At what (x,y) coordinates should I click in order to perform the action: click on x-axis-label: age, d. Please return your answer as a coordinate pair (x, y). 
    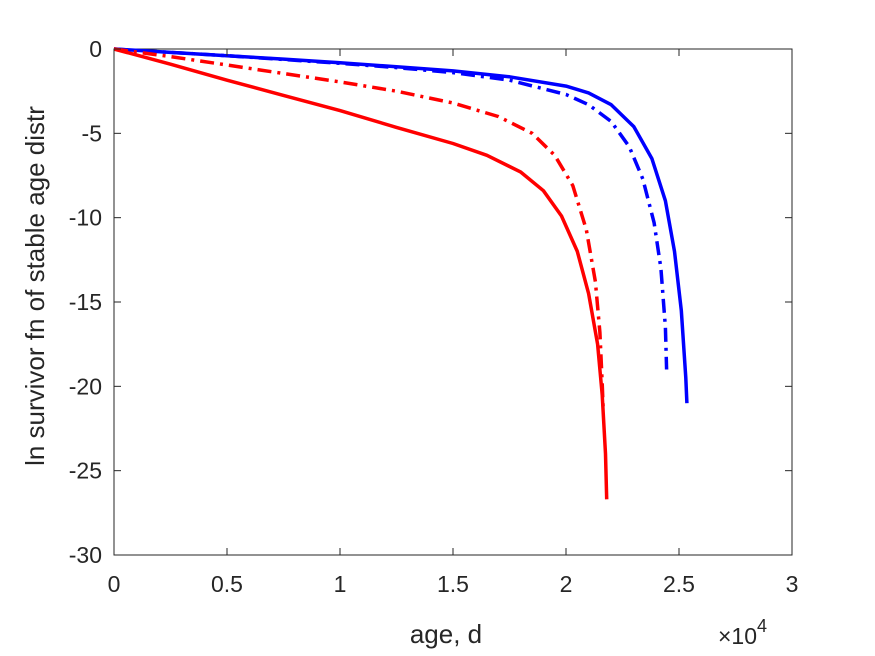
    Looking at the image, I should click on (446, 634).